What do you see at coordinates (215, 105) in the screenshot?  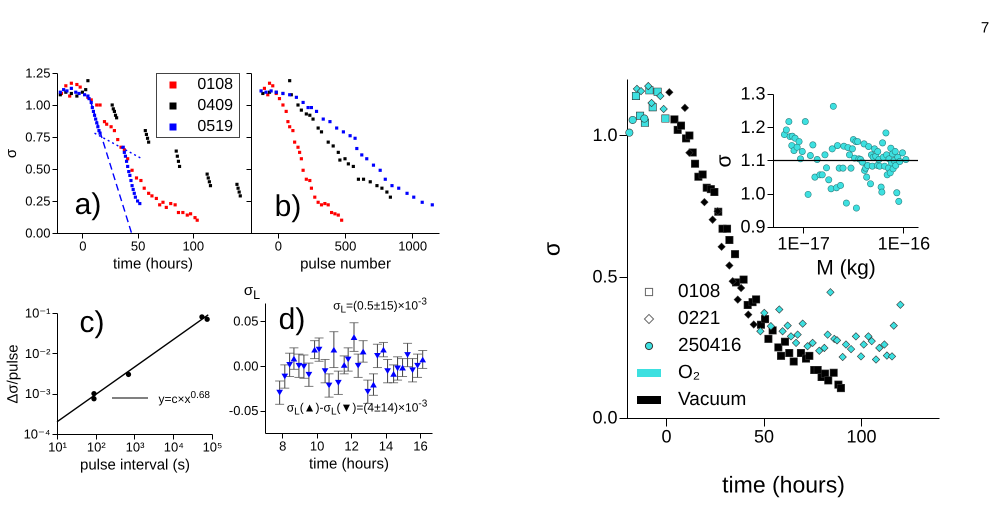 I see `legend-label: 0409` at bounding box center [215, 105].